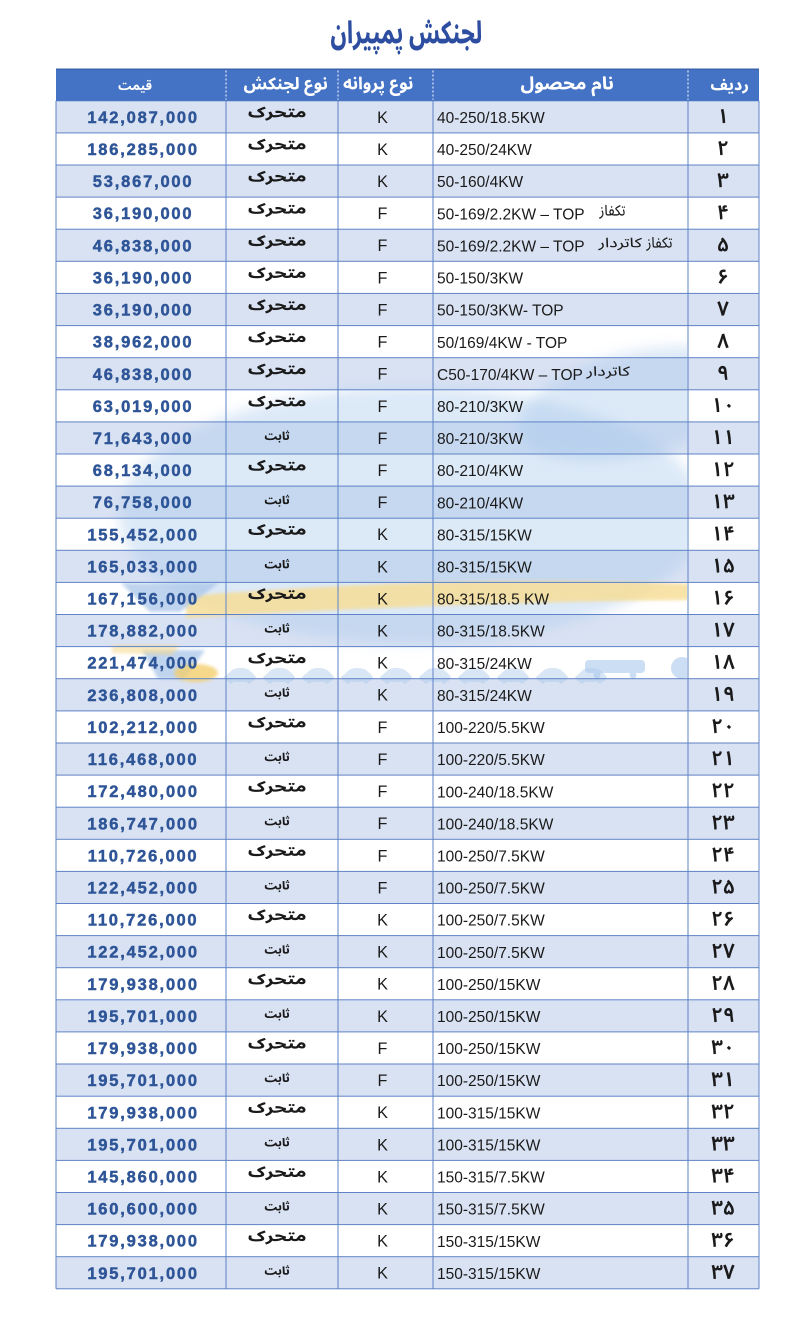 The height and width of the screenshot is (1322, 800). What do you see at coordinates (143, 535) in the screenshot?
I see `svg-text: 155,452,000` at bounding box center [143, 535].